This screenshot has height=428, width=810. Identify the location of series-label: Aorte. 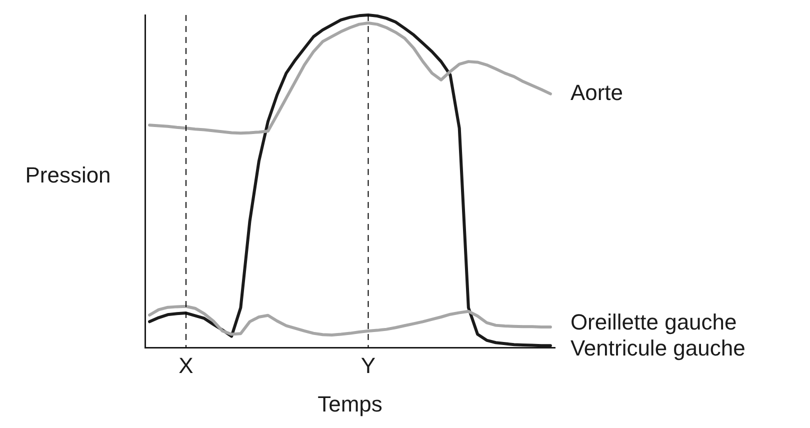
(597, 92).